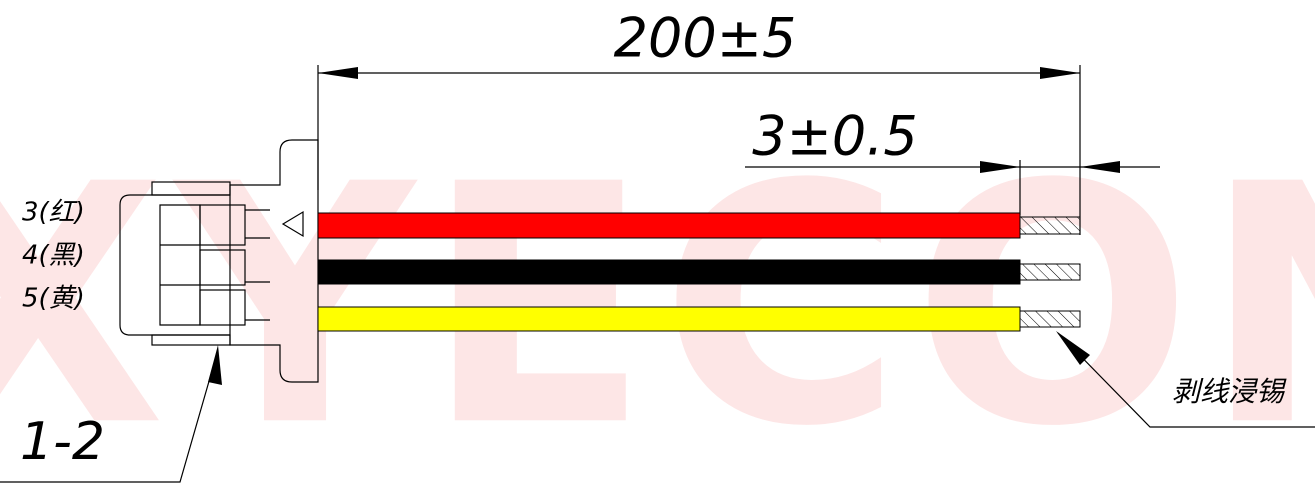 This screenshot has height=485, width=1315. I want to click on strip-length: 3±0.5, so click(834, 136).